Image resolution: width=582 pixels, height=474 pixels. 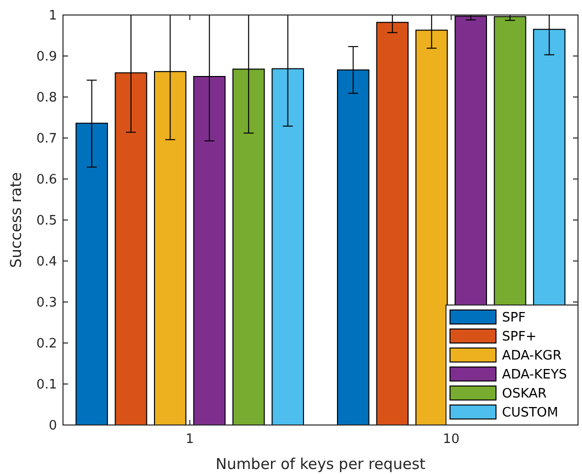 I want to click on legend-label: CUSTOM, so click(x=530, y=413).